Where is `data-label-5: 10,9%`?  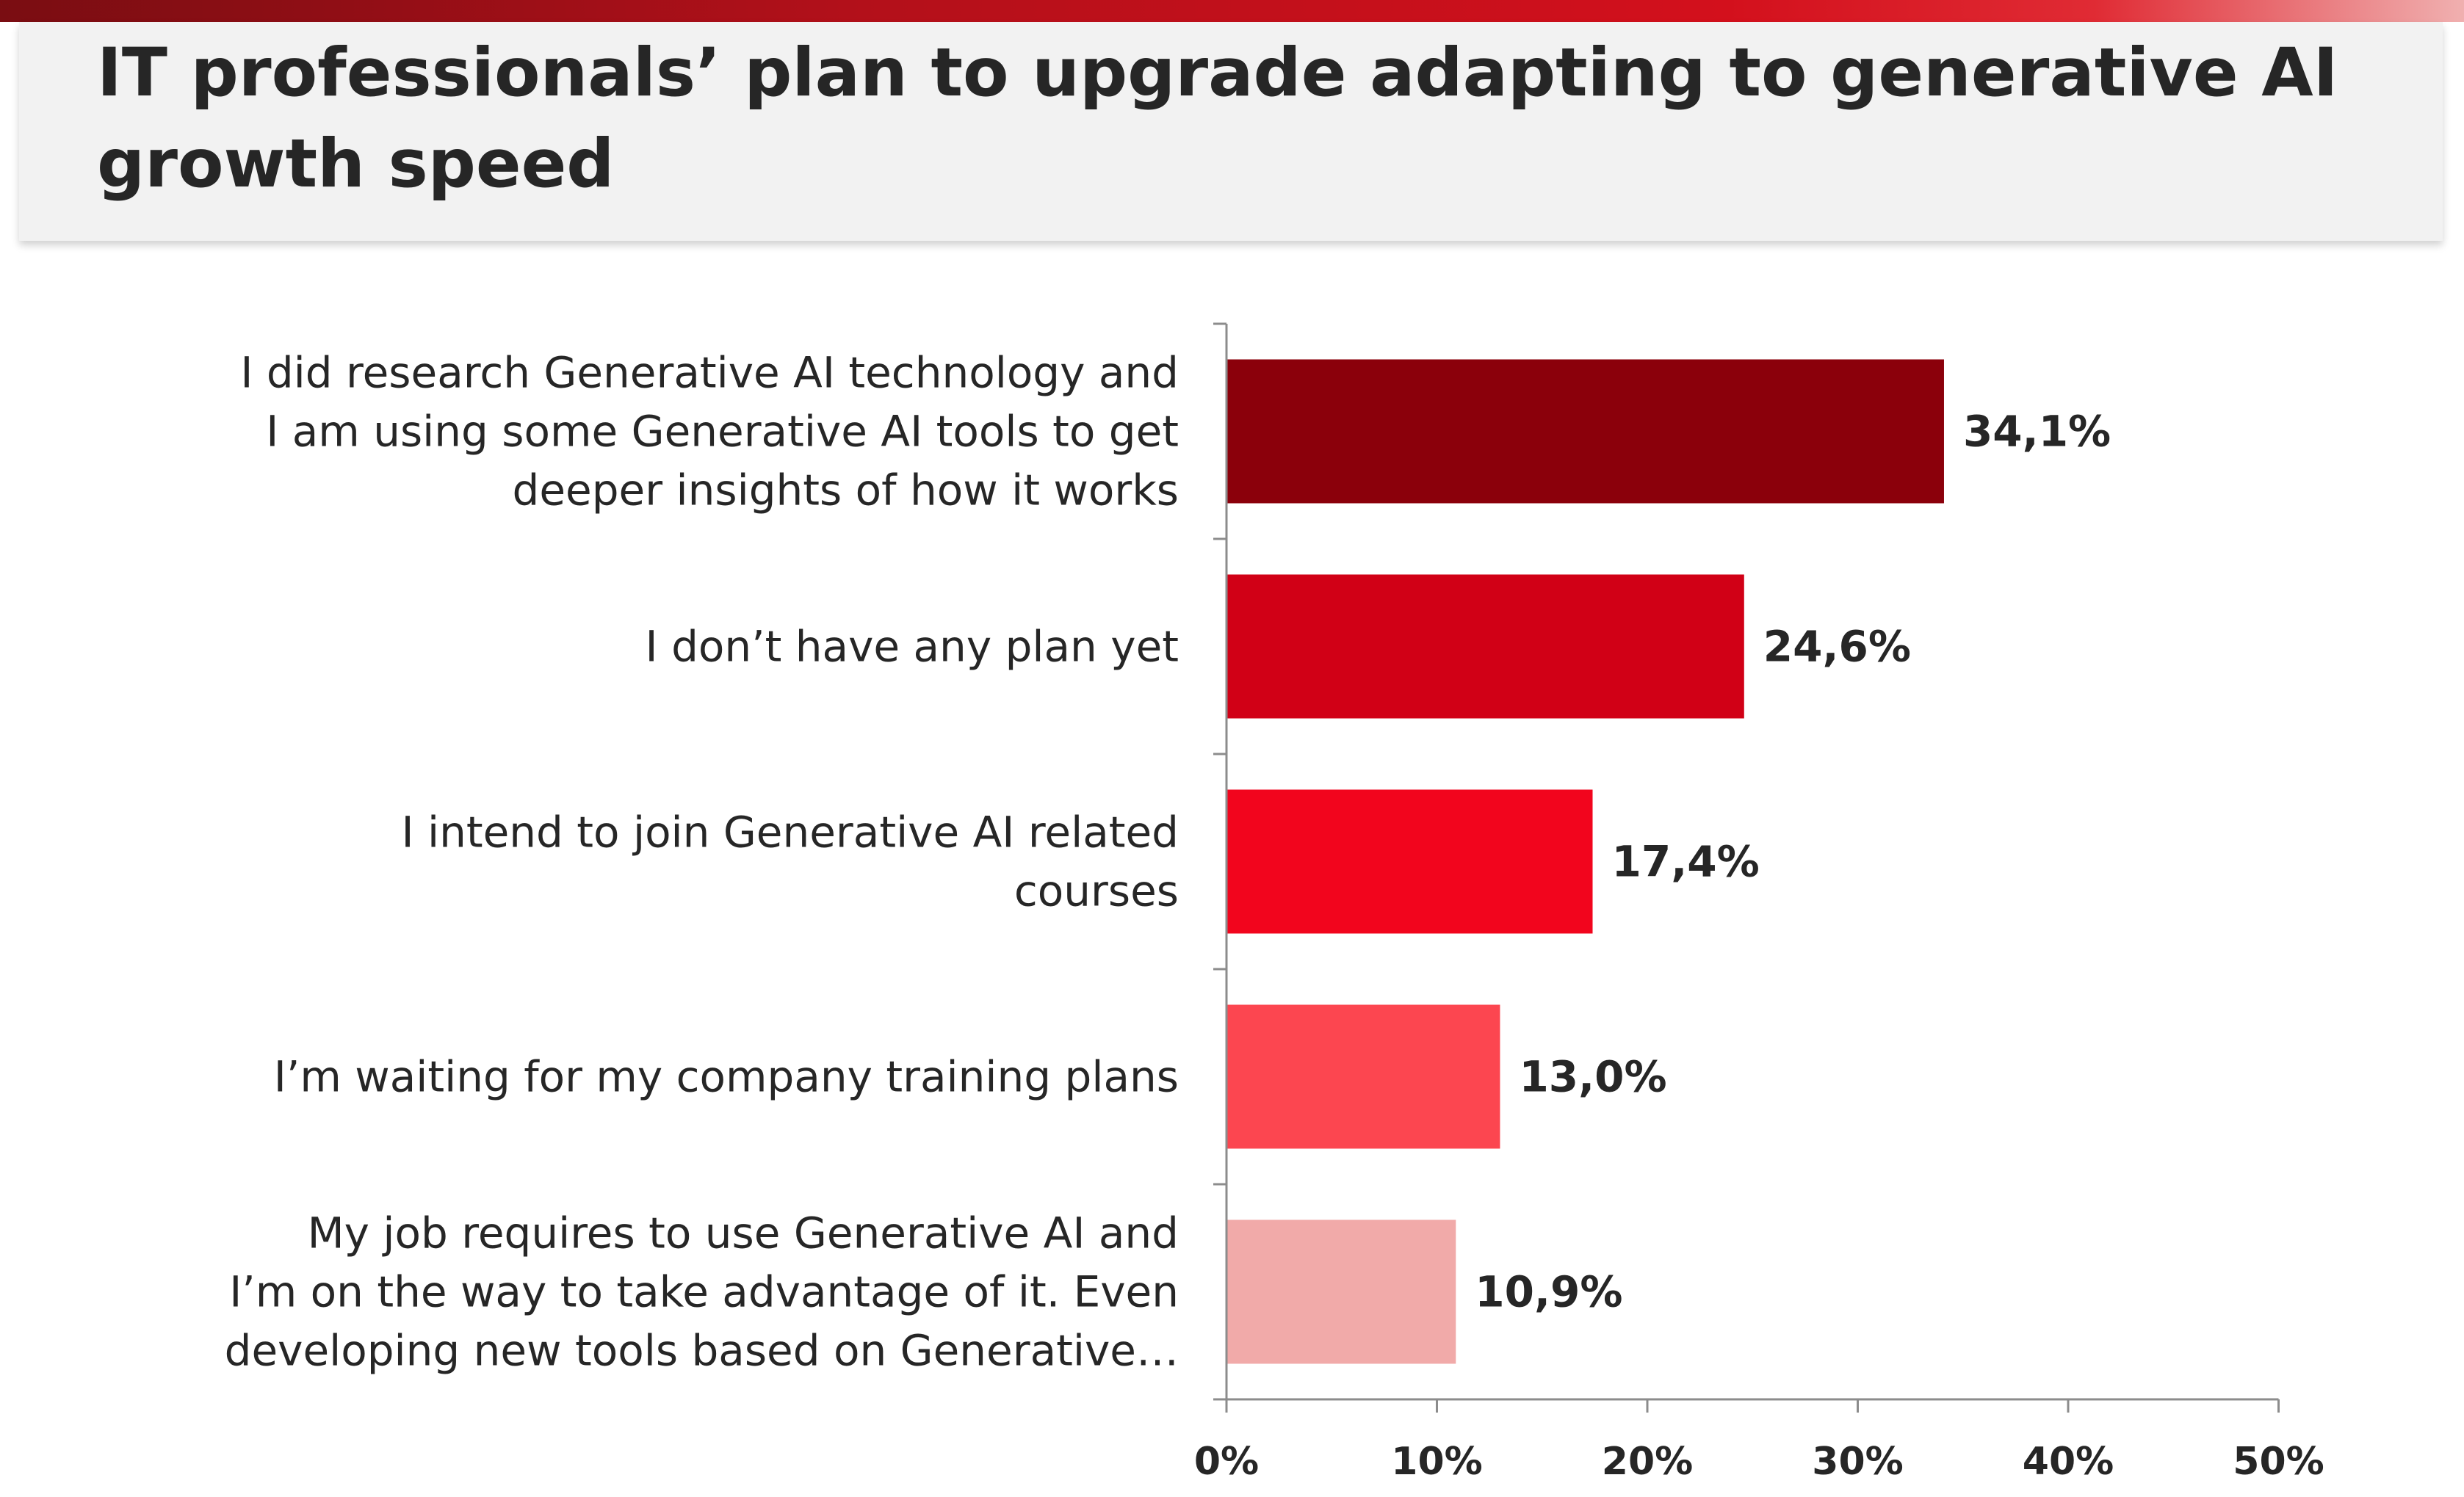
data-label-5: 10,9% is located at coordinates (1548, 1292).